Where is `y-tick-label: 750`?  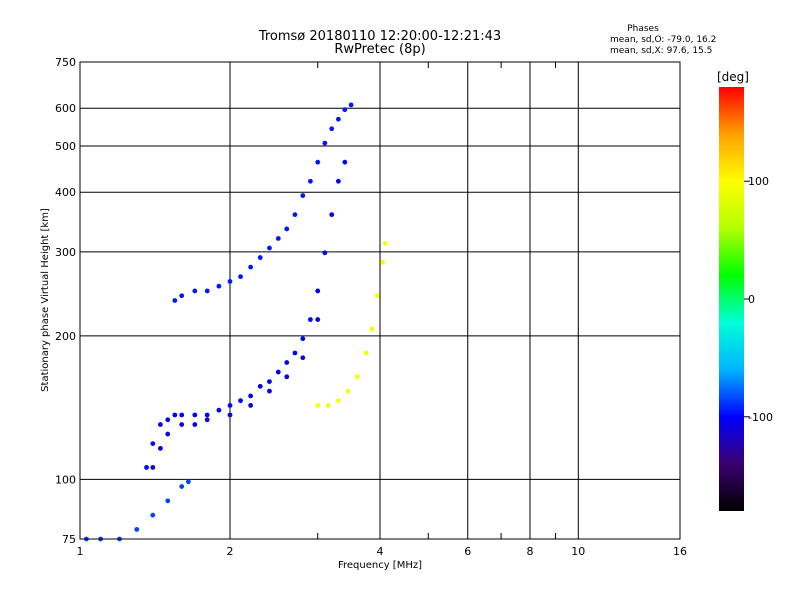 y-tick-label: 750 is located at coordinates (65, 62).